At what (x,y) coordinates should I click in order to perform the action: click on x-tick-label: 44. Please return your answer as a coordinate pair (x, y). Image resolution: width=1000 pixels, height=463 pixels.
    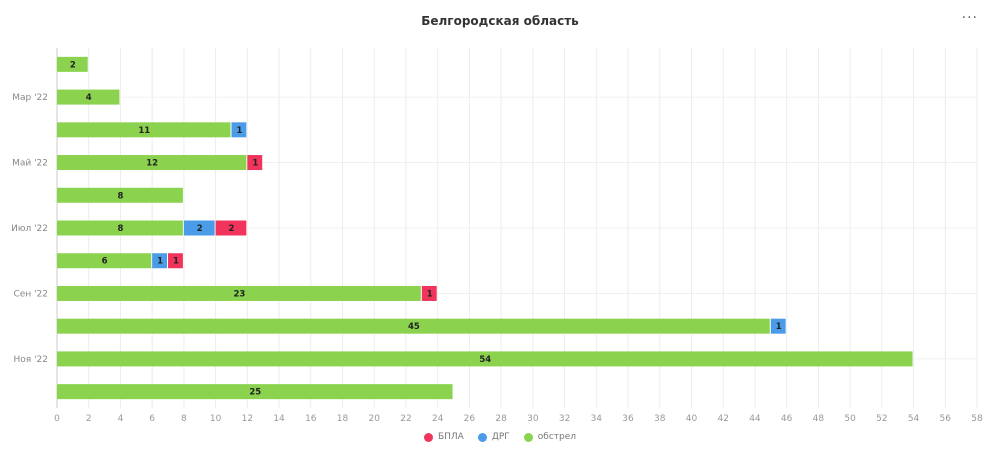
    Looking at the image, I should click on (755, 419).